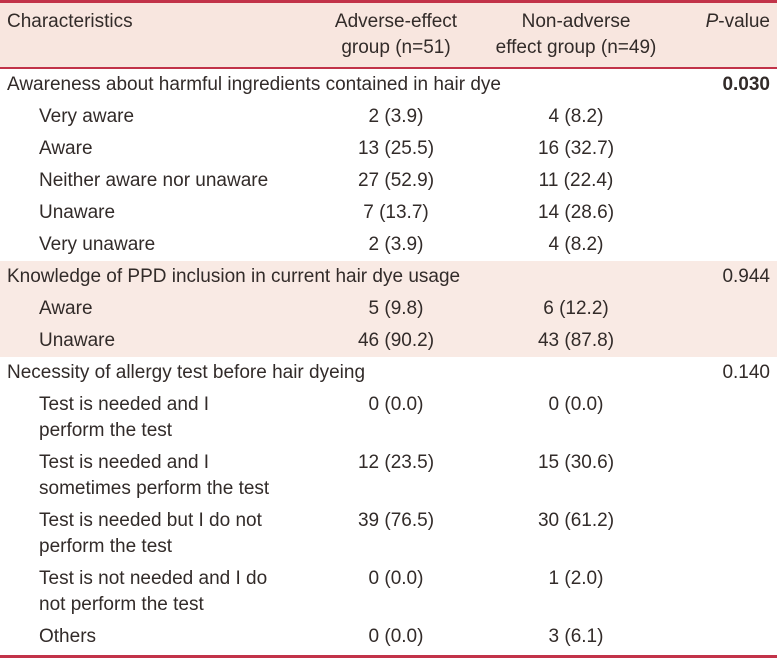 This screenshot has width=777, height=658. What do you see at coordinates (154, 180) in the screenshot?
I see `row-label: Neither aware nor unaware` at bounding box center [154, 180].